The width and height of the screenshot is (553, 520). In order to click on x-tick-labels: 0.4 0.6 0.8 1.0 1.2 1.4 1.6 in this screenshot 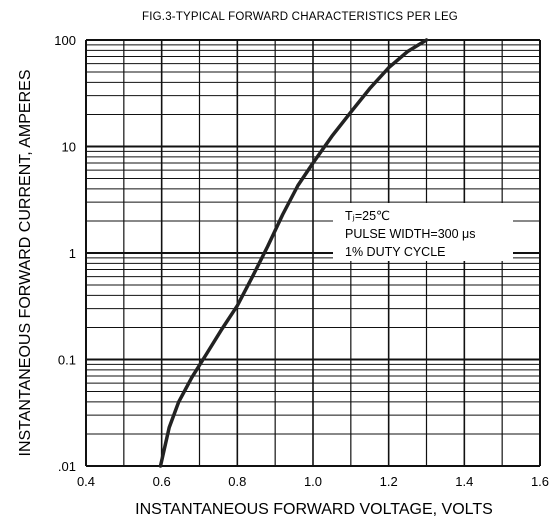, I will do `click(313, 481)`.